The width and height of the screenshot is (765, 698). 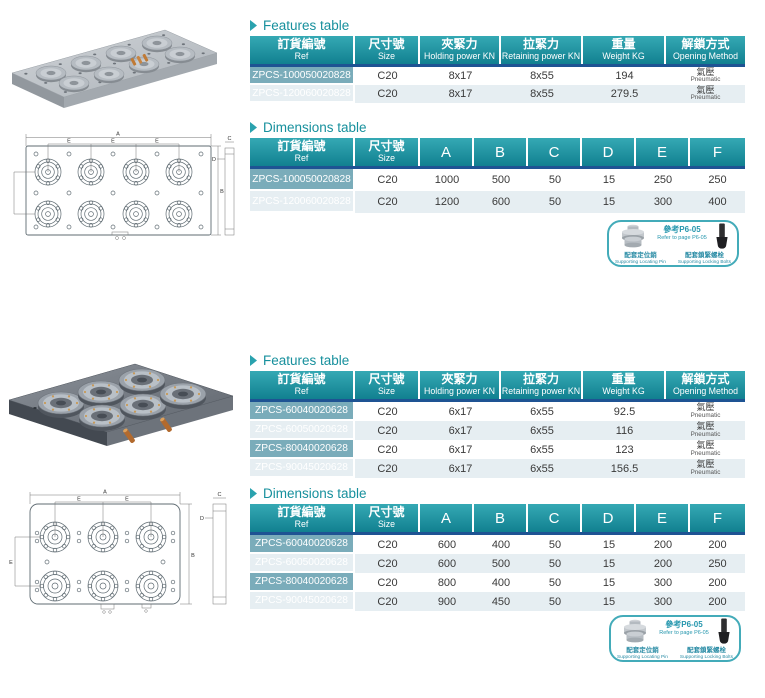 What do you see at coordinates (202, 519) in the screenshot?
I see `dim-label-d: D` at bounding box center [202, 519].